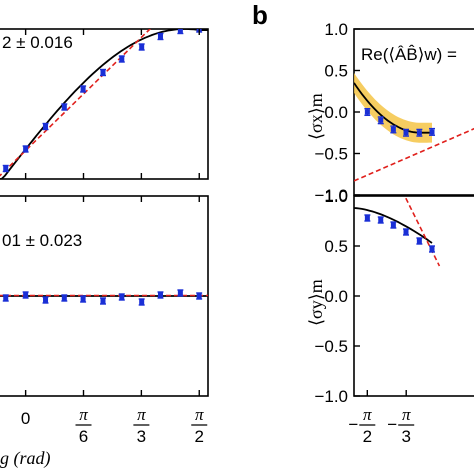 Image resolution: width=474 pixels, height=474 pixels. I want to click on bottom-left-annotation: 01 ± 0.023, so click(42, 240).